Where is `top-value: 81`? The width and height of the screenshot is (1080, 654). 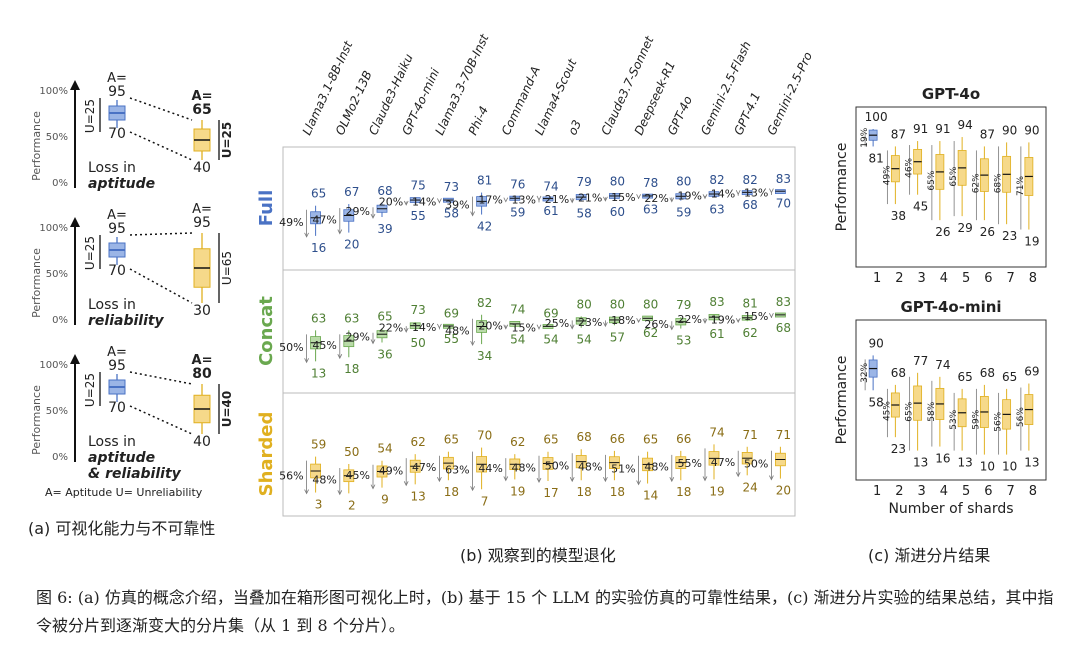 top-value: 81 is located at coordinates (750, 304).